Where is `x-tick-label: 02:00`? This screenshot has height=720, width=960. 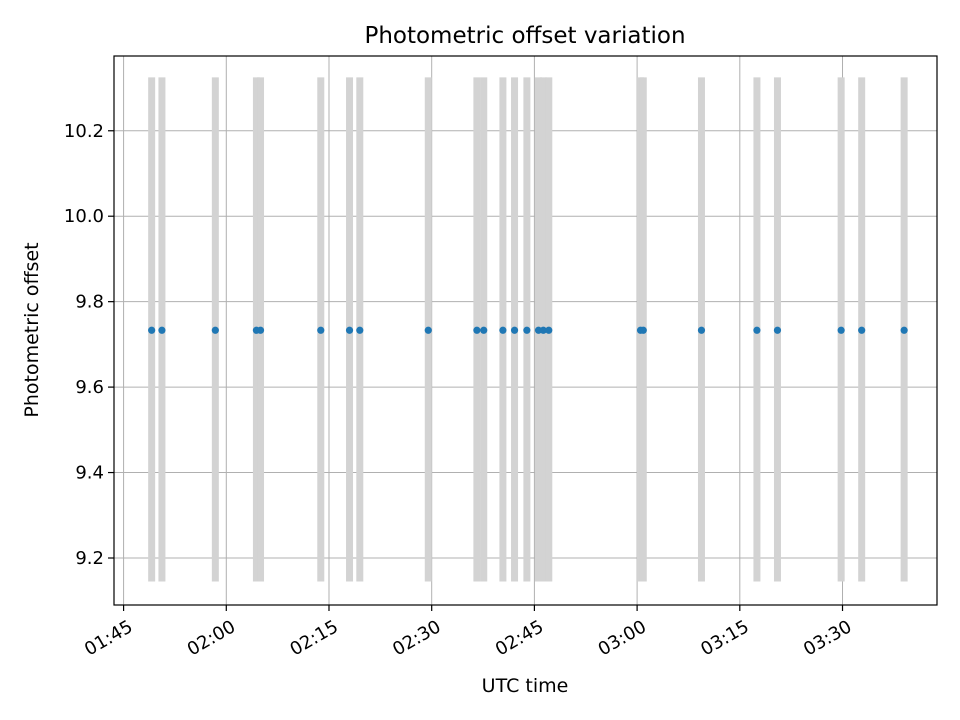
x-tick-label: 02:00 is located at coordinates (211, 638).